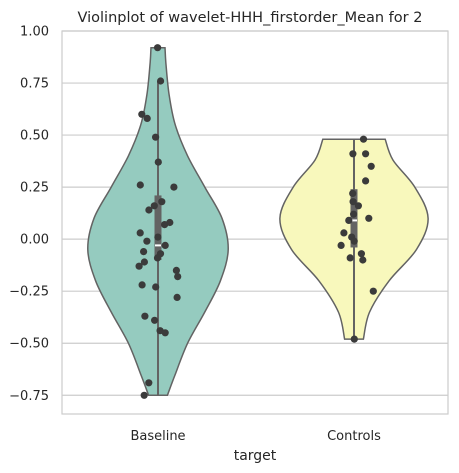 The image size is (459, 473). Describe the element at coordinates (34, 136) in the screenshot. I see `y-tick-label: 0.50` at that location.